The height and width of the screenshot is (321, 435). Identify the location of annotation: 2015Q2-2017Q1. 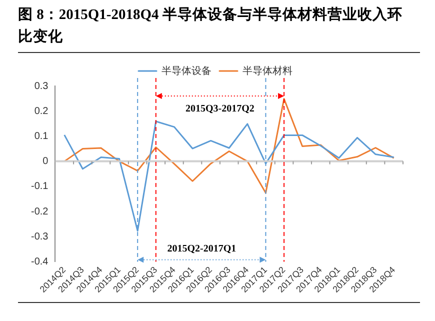
(201, 248).